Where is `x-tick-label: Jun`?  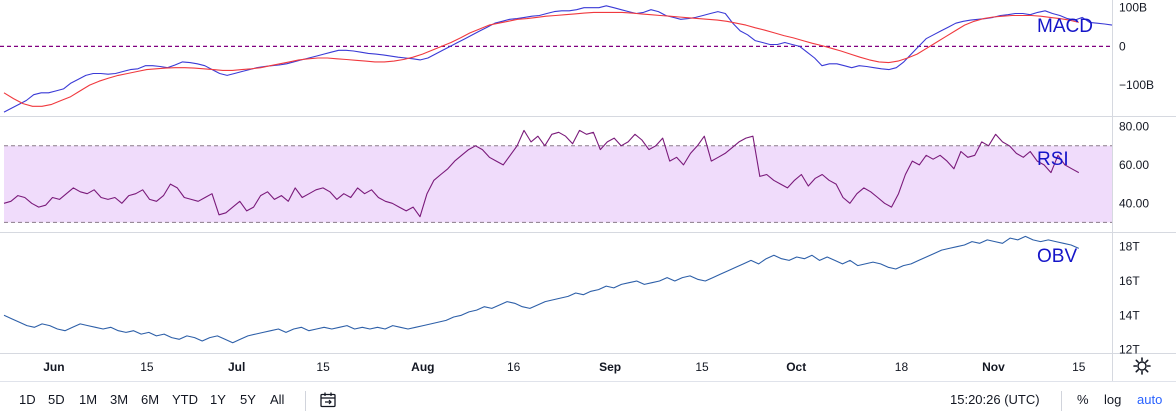 x-tick-label: Jun is located at coordinates (53, 367).